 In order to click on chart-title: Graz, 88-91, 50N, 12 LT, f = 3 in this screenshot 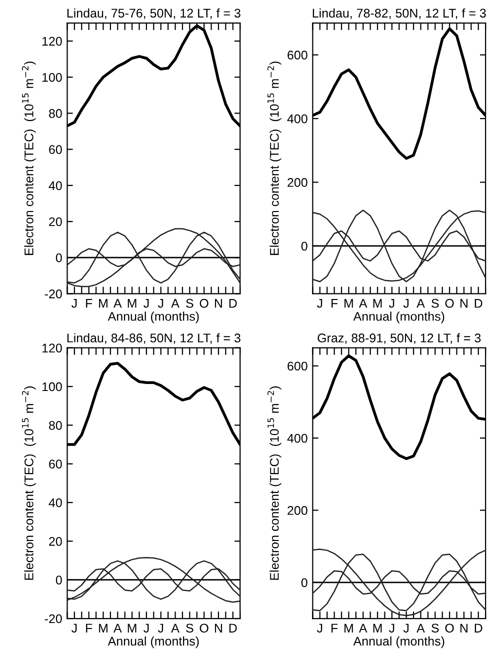, I will do `click(399, 338)`.